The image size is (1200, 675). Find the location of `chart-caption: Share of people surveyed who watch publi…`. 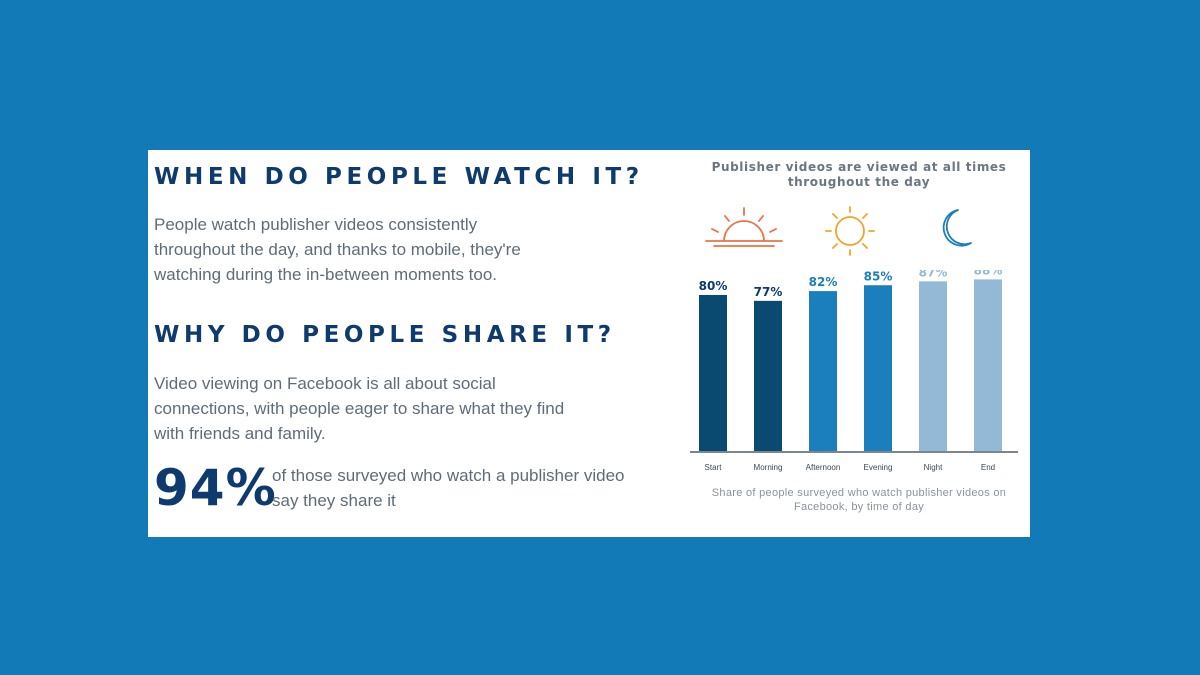

chart-caption: Share of people surveyed who watch publi… is located at coordinates (859, 500).